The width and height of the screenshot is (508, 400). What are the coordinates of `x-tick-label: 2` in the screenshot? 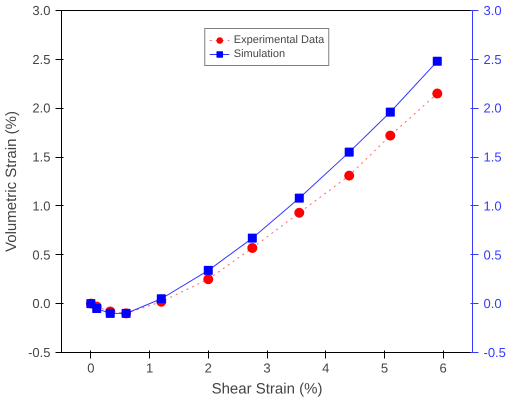 It's located at (208, 368).